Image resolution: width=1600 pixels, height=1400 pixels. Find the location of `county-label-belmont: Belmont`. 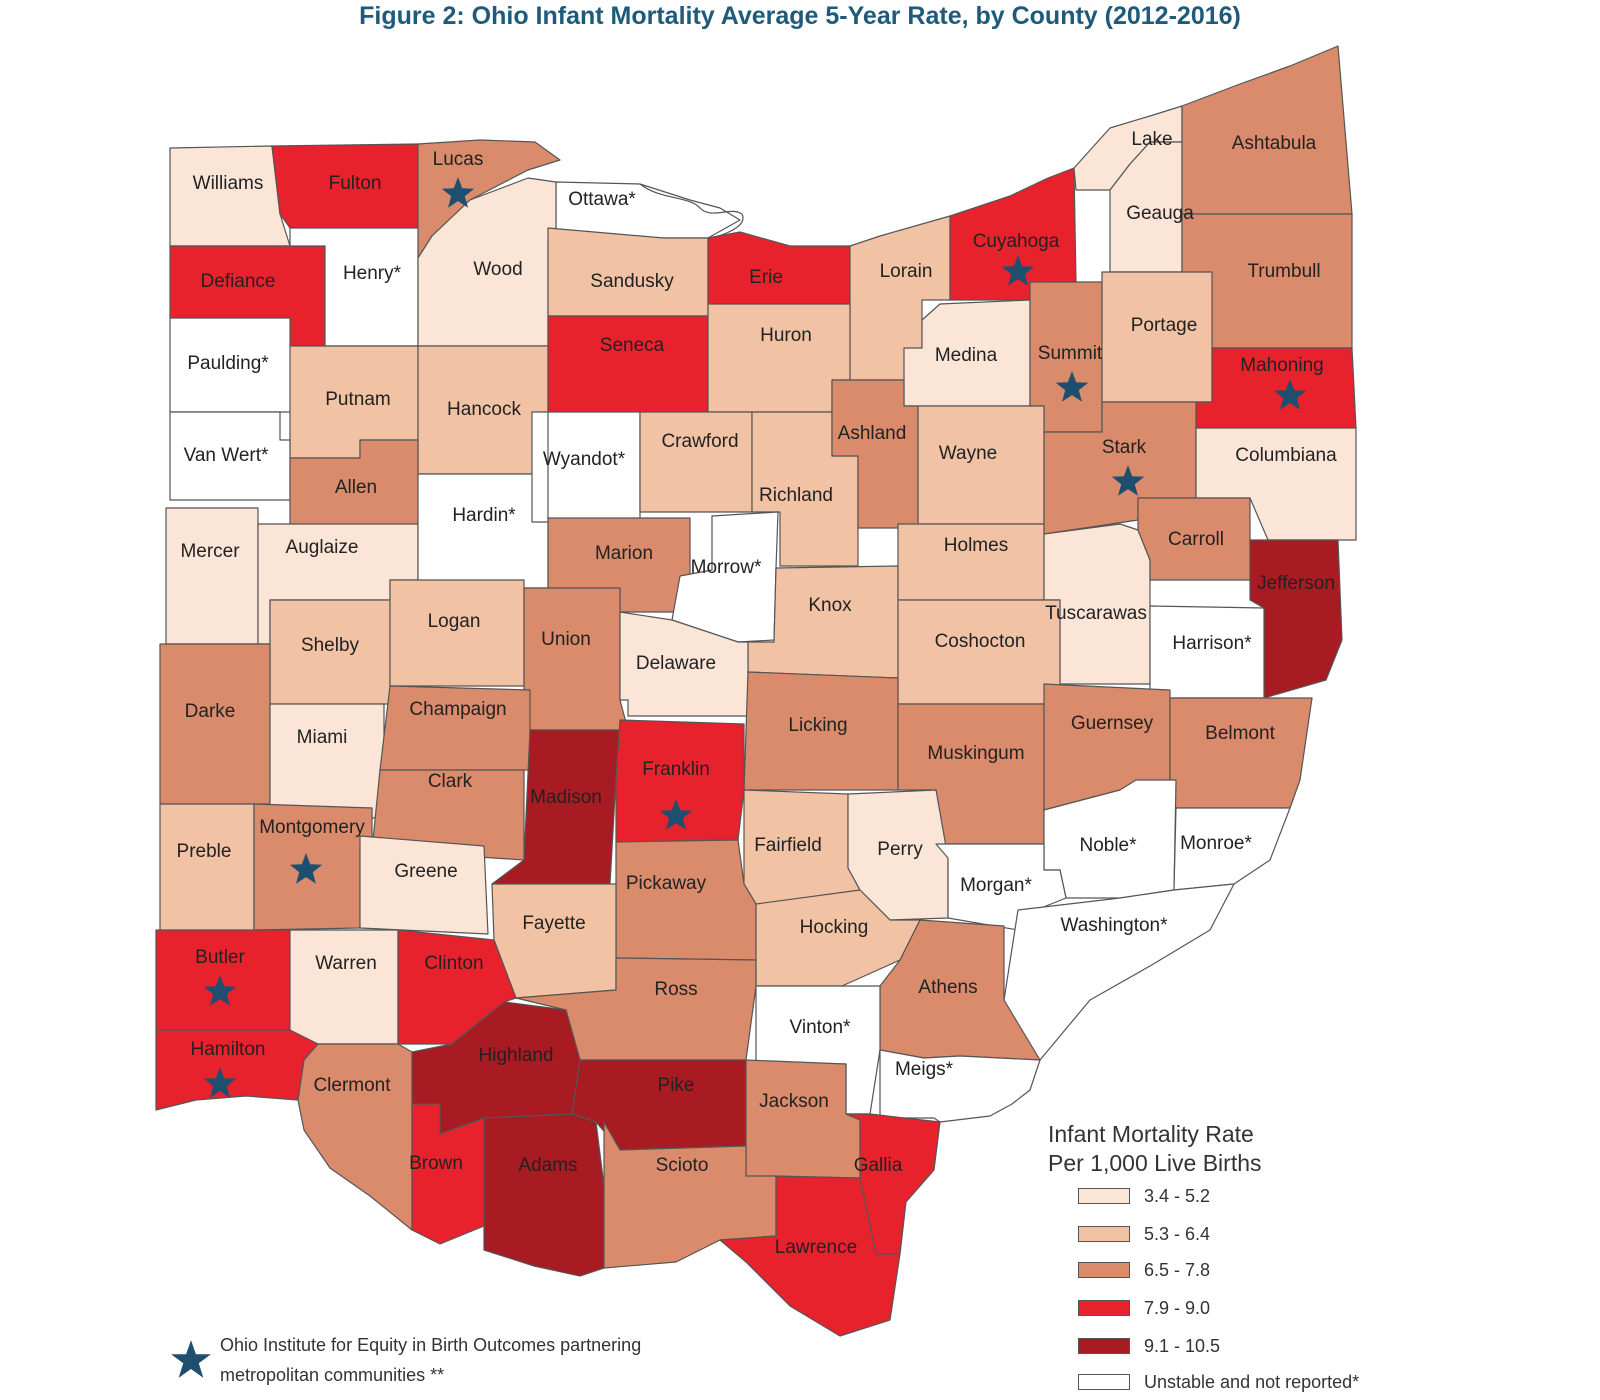

county-label-belmont: Belmont is located at coordinates (1240, 733).